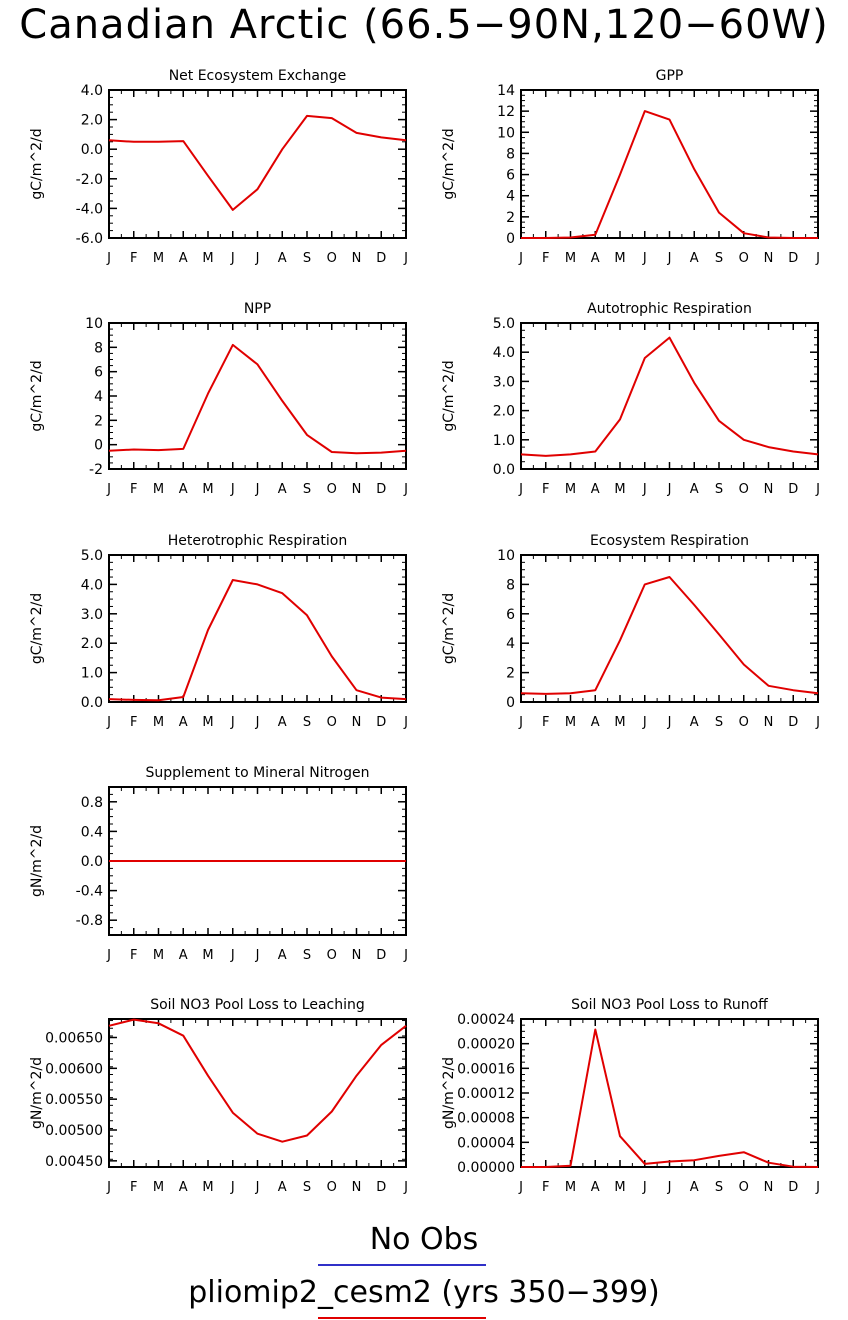  What do you see at coordinates (92, 644) in the screenshot?
I see `y-tick-label: 2.0` at bounding box center [92, 644].